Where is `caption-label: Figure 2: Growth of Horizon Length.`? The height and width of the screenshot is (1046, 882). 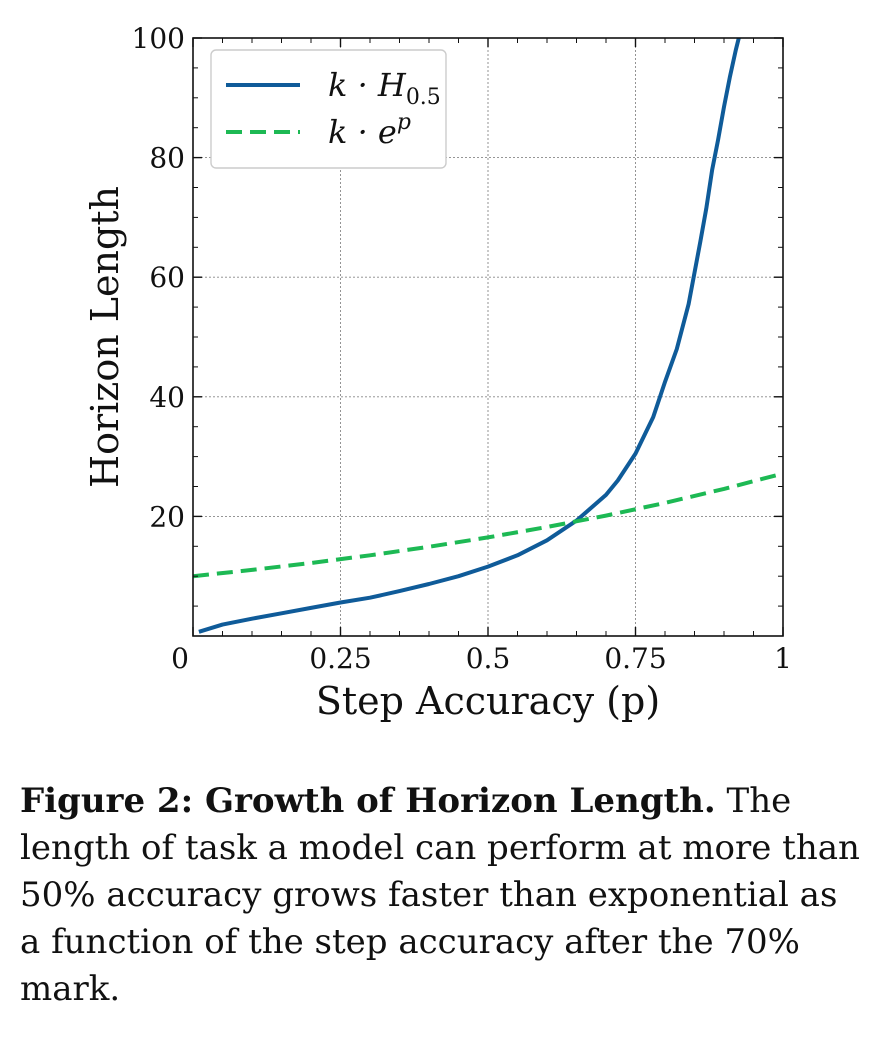
caption-label: Figure 2: Growth of Horizon Length. is located at coordinates (368, 801).